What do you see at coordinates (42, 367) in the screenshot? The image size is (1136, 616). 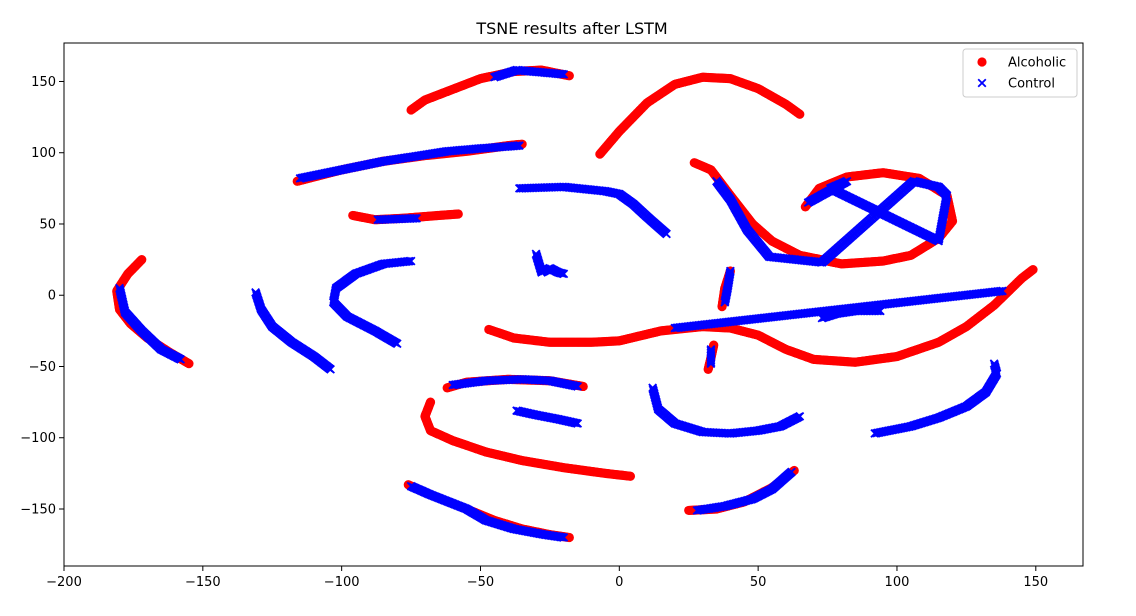 I see `y-tick-label: −50` at bounding box center [42, 367].